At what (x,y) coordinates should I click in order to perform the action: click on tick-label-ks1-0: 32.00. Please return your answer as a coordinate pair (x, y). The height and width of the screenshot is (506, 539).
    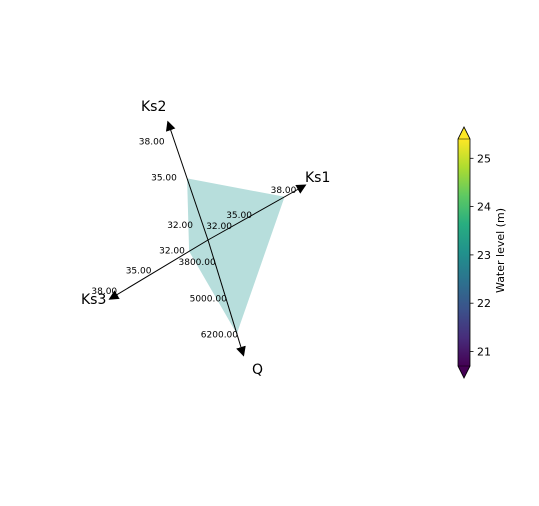
    Looking at the image, I should click on (219, 227).